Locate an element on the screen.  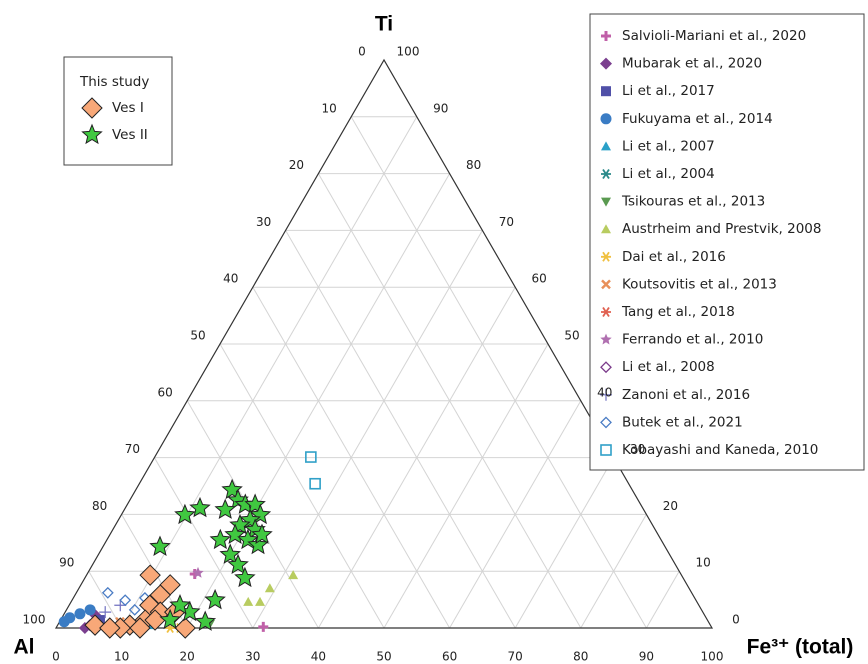
legend-label: Koutsovitis et al., 2013 is located at coordinates (699, 284).